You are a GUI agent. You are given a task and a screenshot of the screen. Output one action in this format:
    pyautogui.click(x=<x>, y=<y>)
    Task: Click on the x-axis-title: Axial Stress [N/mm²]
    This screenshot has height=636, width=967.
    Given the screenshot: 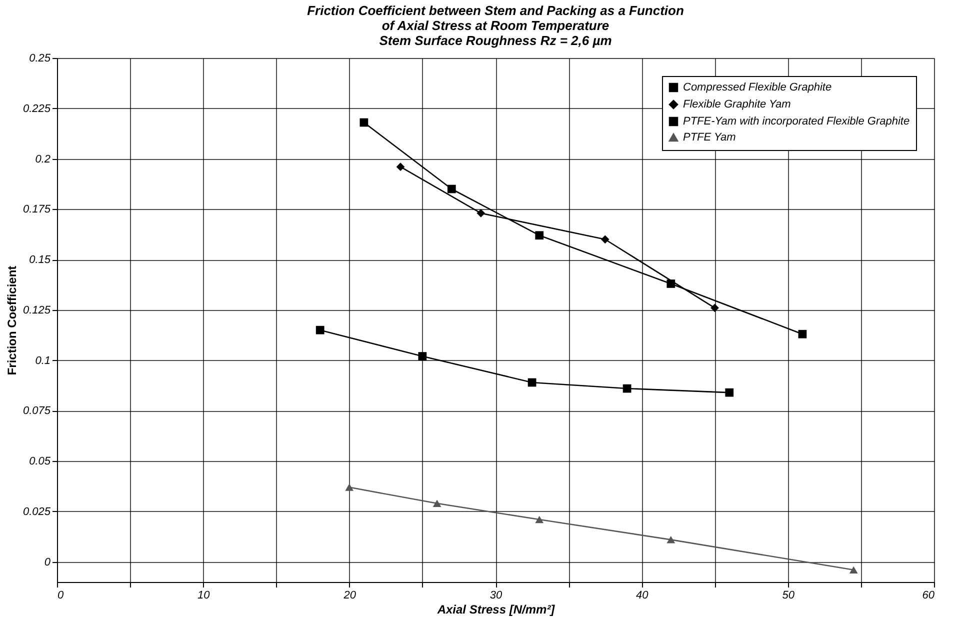 What is the action you would take?
    pyautogui.click(x=496, y=609)
    